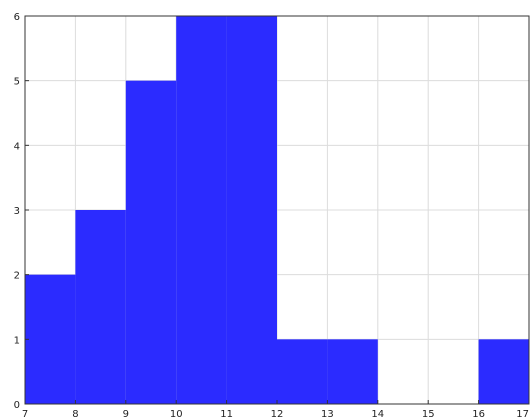  What do you see at coordinates (478, 414) in the screenshot?
I see `x-tick-label: 16` at bounding box center [478, 414].